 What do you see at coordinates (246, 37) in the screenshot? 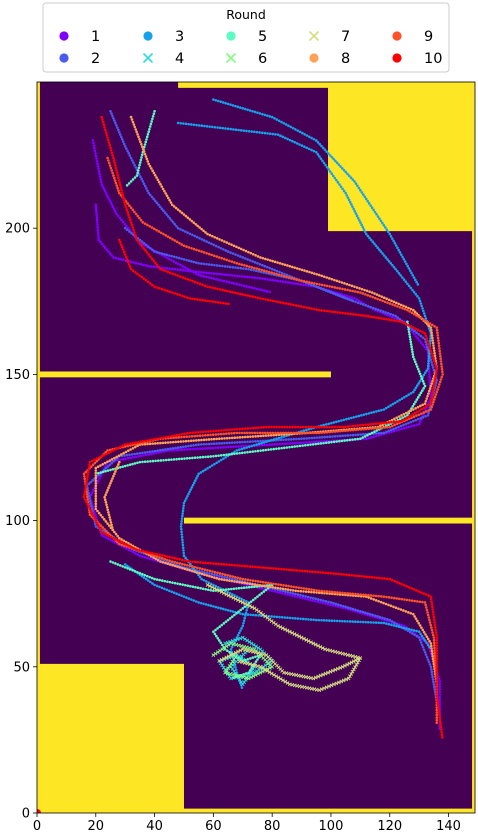
I see `legend-item-5: 5` at bounding box center [246, 37].